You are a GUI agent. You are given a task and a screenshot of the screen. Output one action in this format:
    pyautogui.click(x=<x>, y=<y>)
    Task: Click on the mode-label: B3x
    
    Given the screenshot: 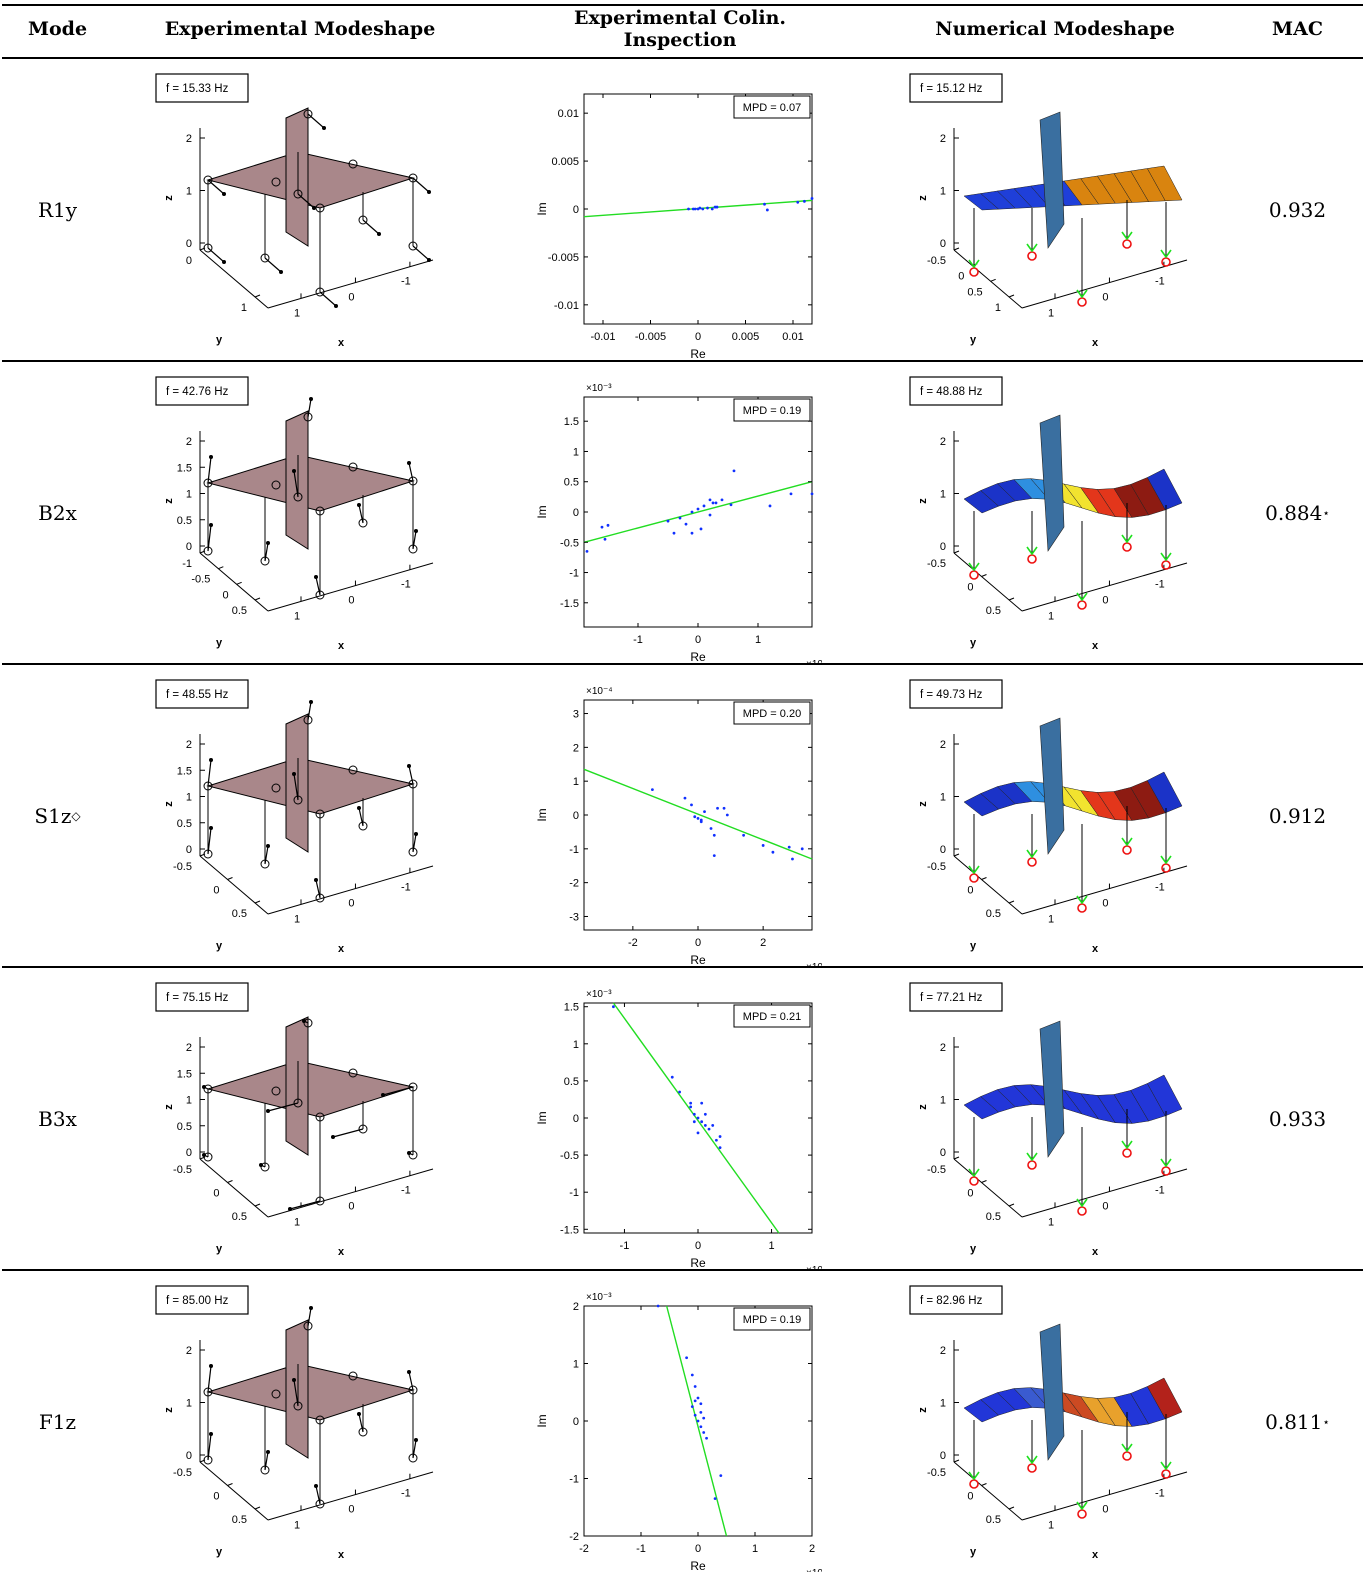 What is the action you would take?
    pyautogui.click(x=57, y=1119)
    